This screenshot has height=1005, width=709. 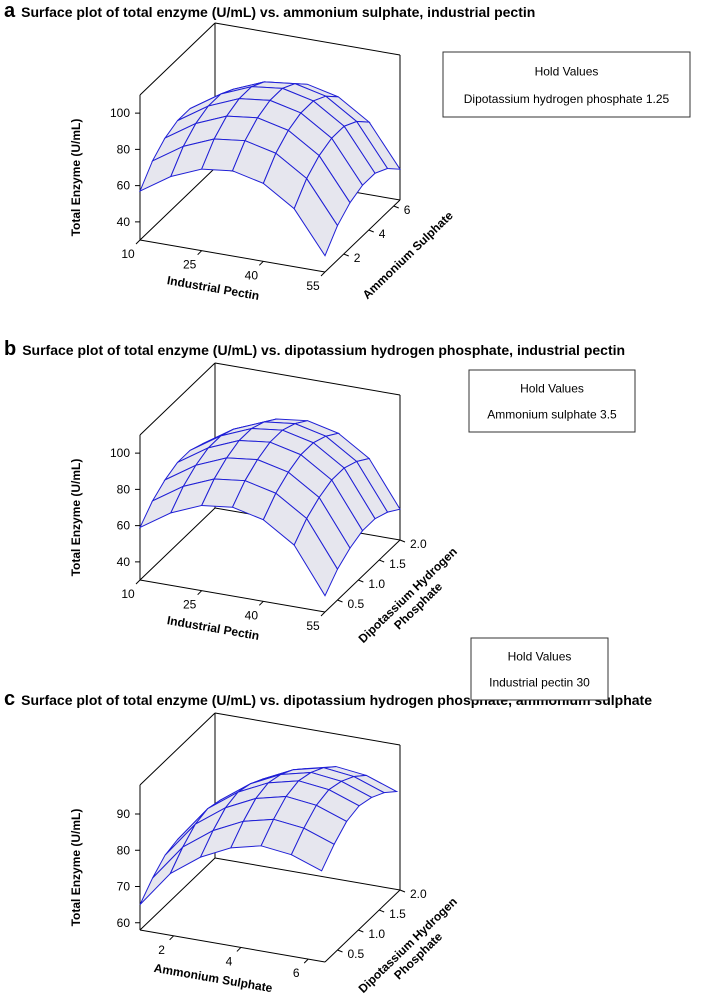 What do you see at coordinates (382, 234) in the screenshot?
I see `y-tick-label: 4` at bounding box center [382, 234].